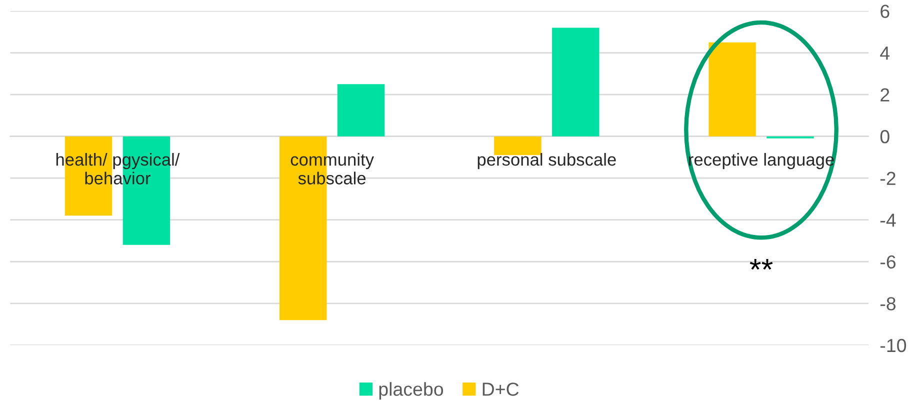  I want to click on y-tick-label: -10, so click(893, 345).